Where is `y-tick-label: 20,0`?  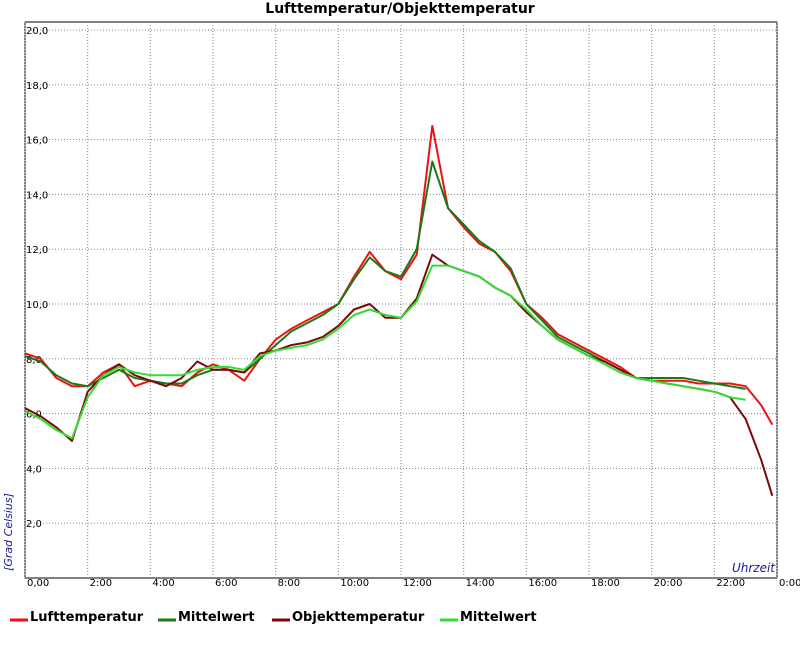
y-tick-label: 20,0 is located at coordinates (37, 31).